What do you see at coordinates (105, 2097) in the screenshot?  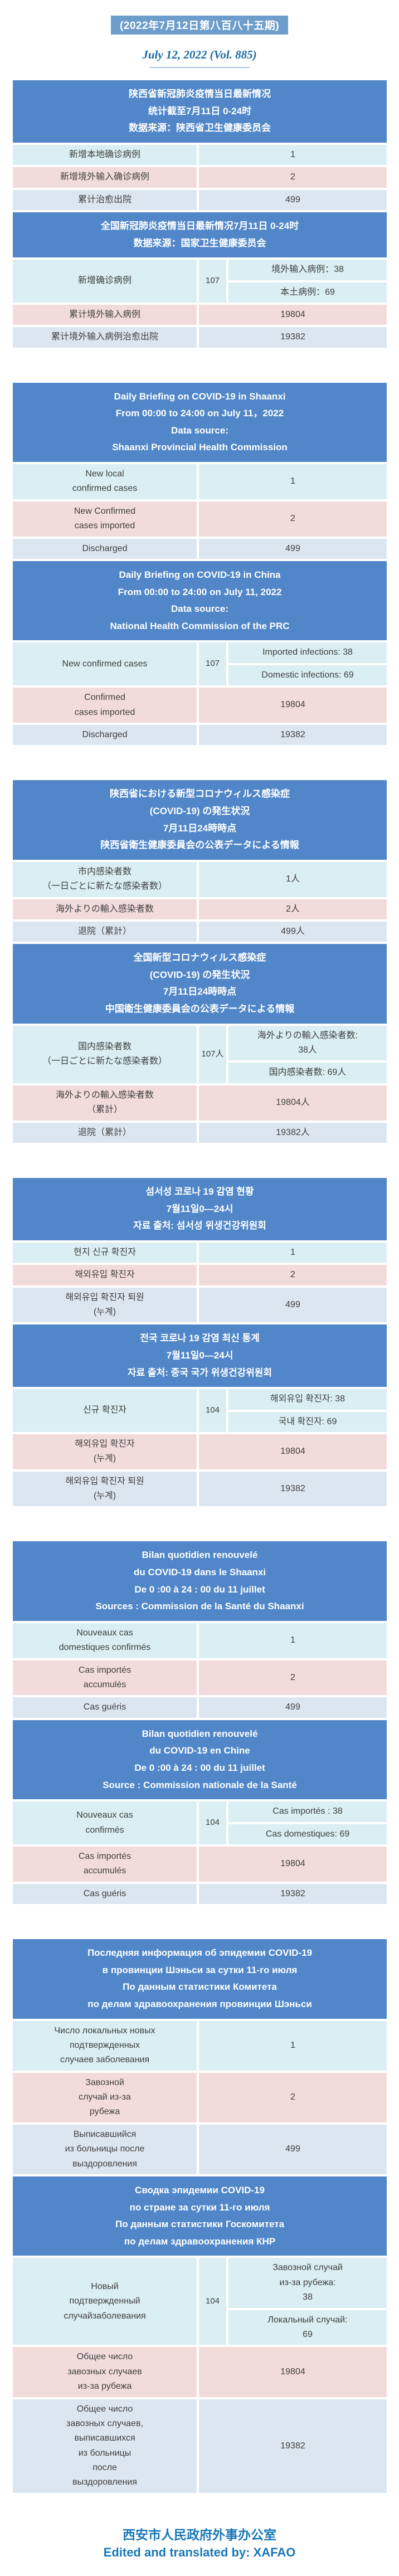 I see `row-label: Завозной случай из-за рубежа` at bounding box center [105, 2097].